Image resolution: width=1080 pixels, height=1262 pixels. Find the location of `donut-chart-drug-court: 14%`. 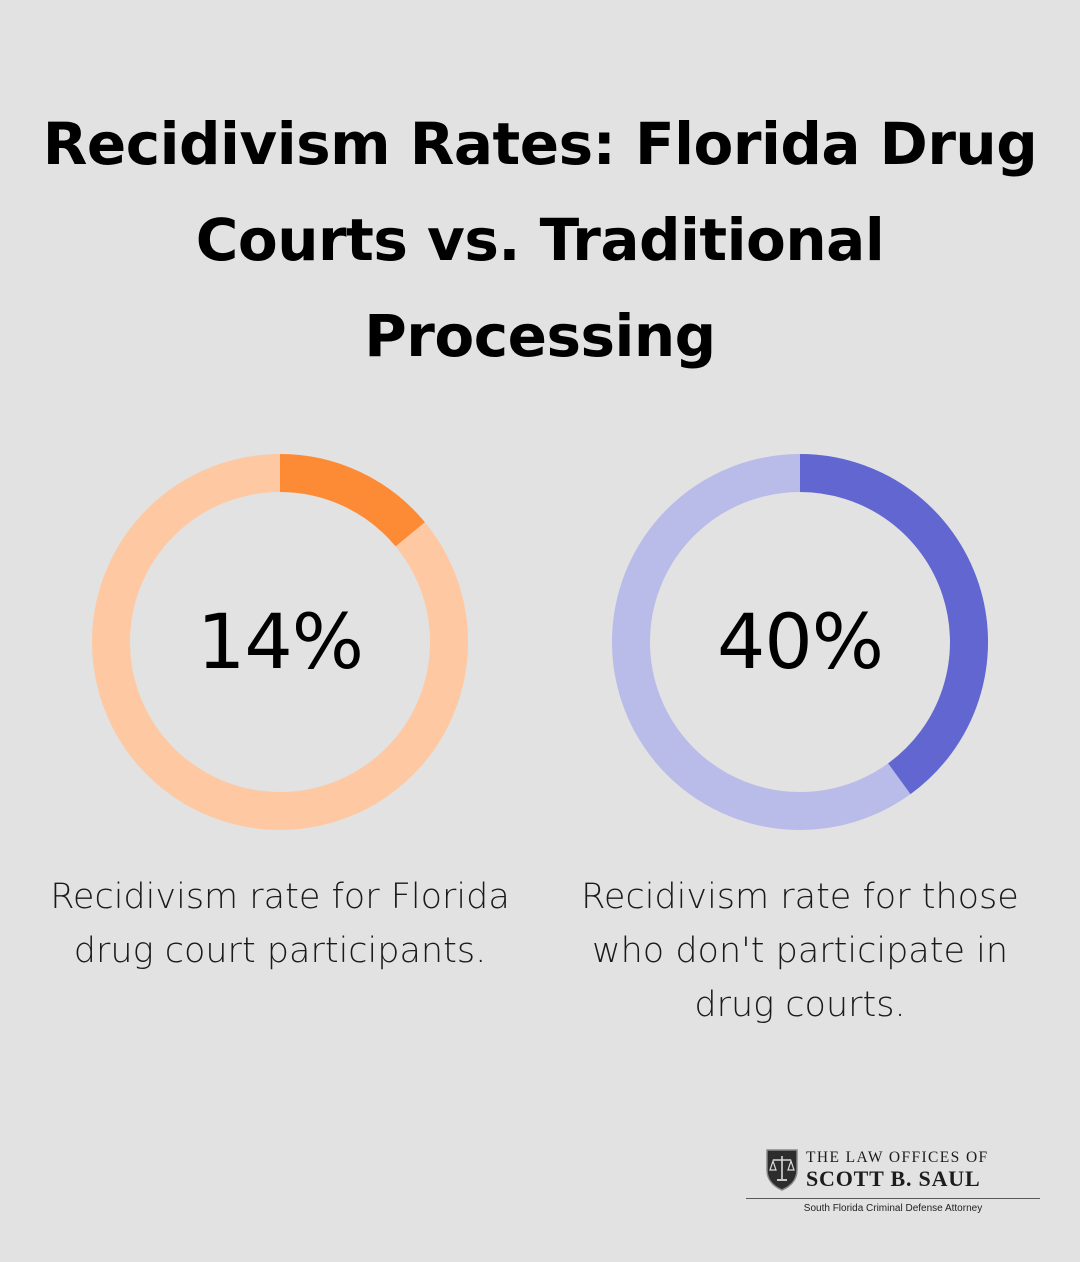

donut-chart-drug-court: 14% is located at coordinates (280, 642).